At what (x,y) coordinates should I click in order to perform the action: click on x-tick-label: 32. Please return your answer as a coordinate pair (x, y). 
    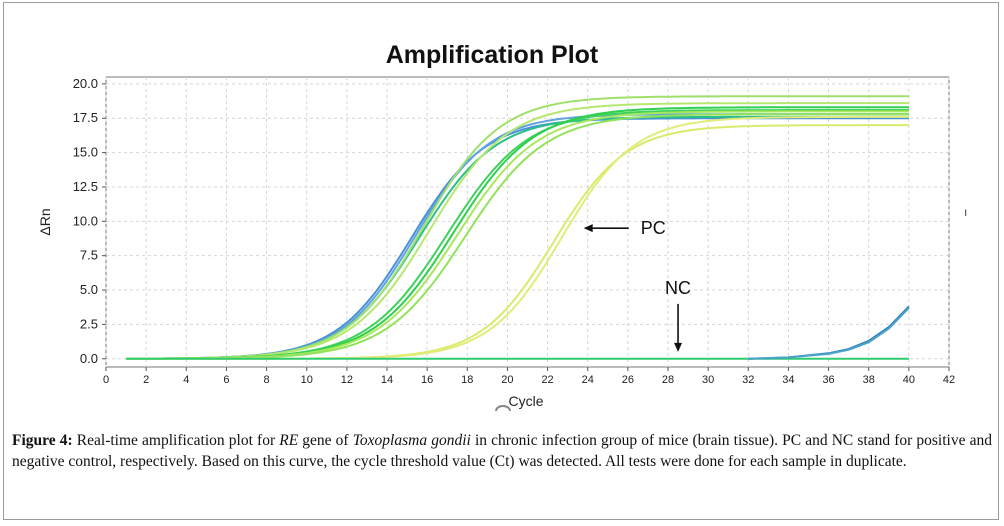
    Looking at the image, I should click on (748, 380).